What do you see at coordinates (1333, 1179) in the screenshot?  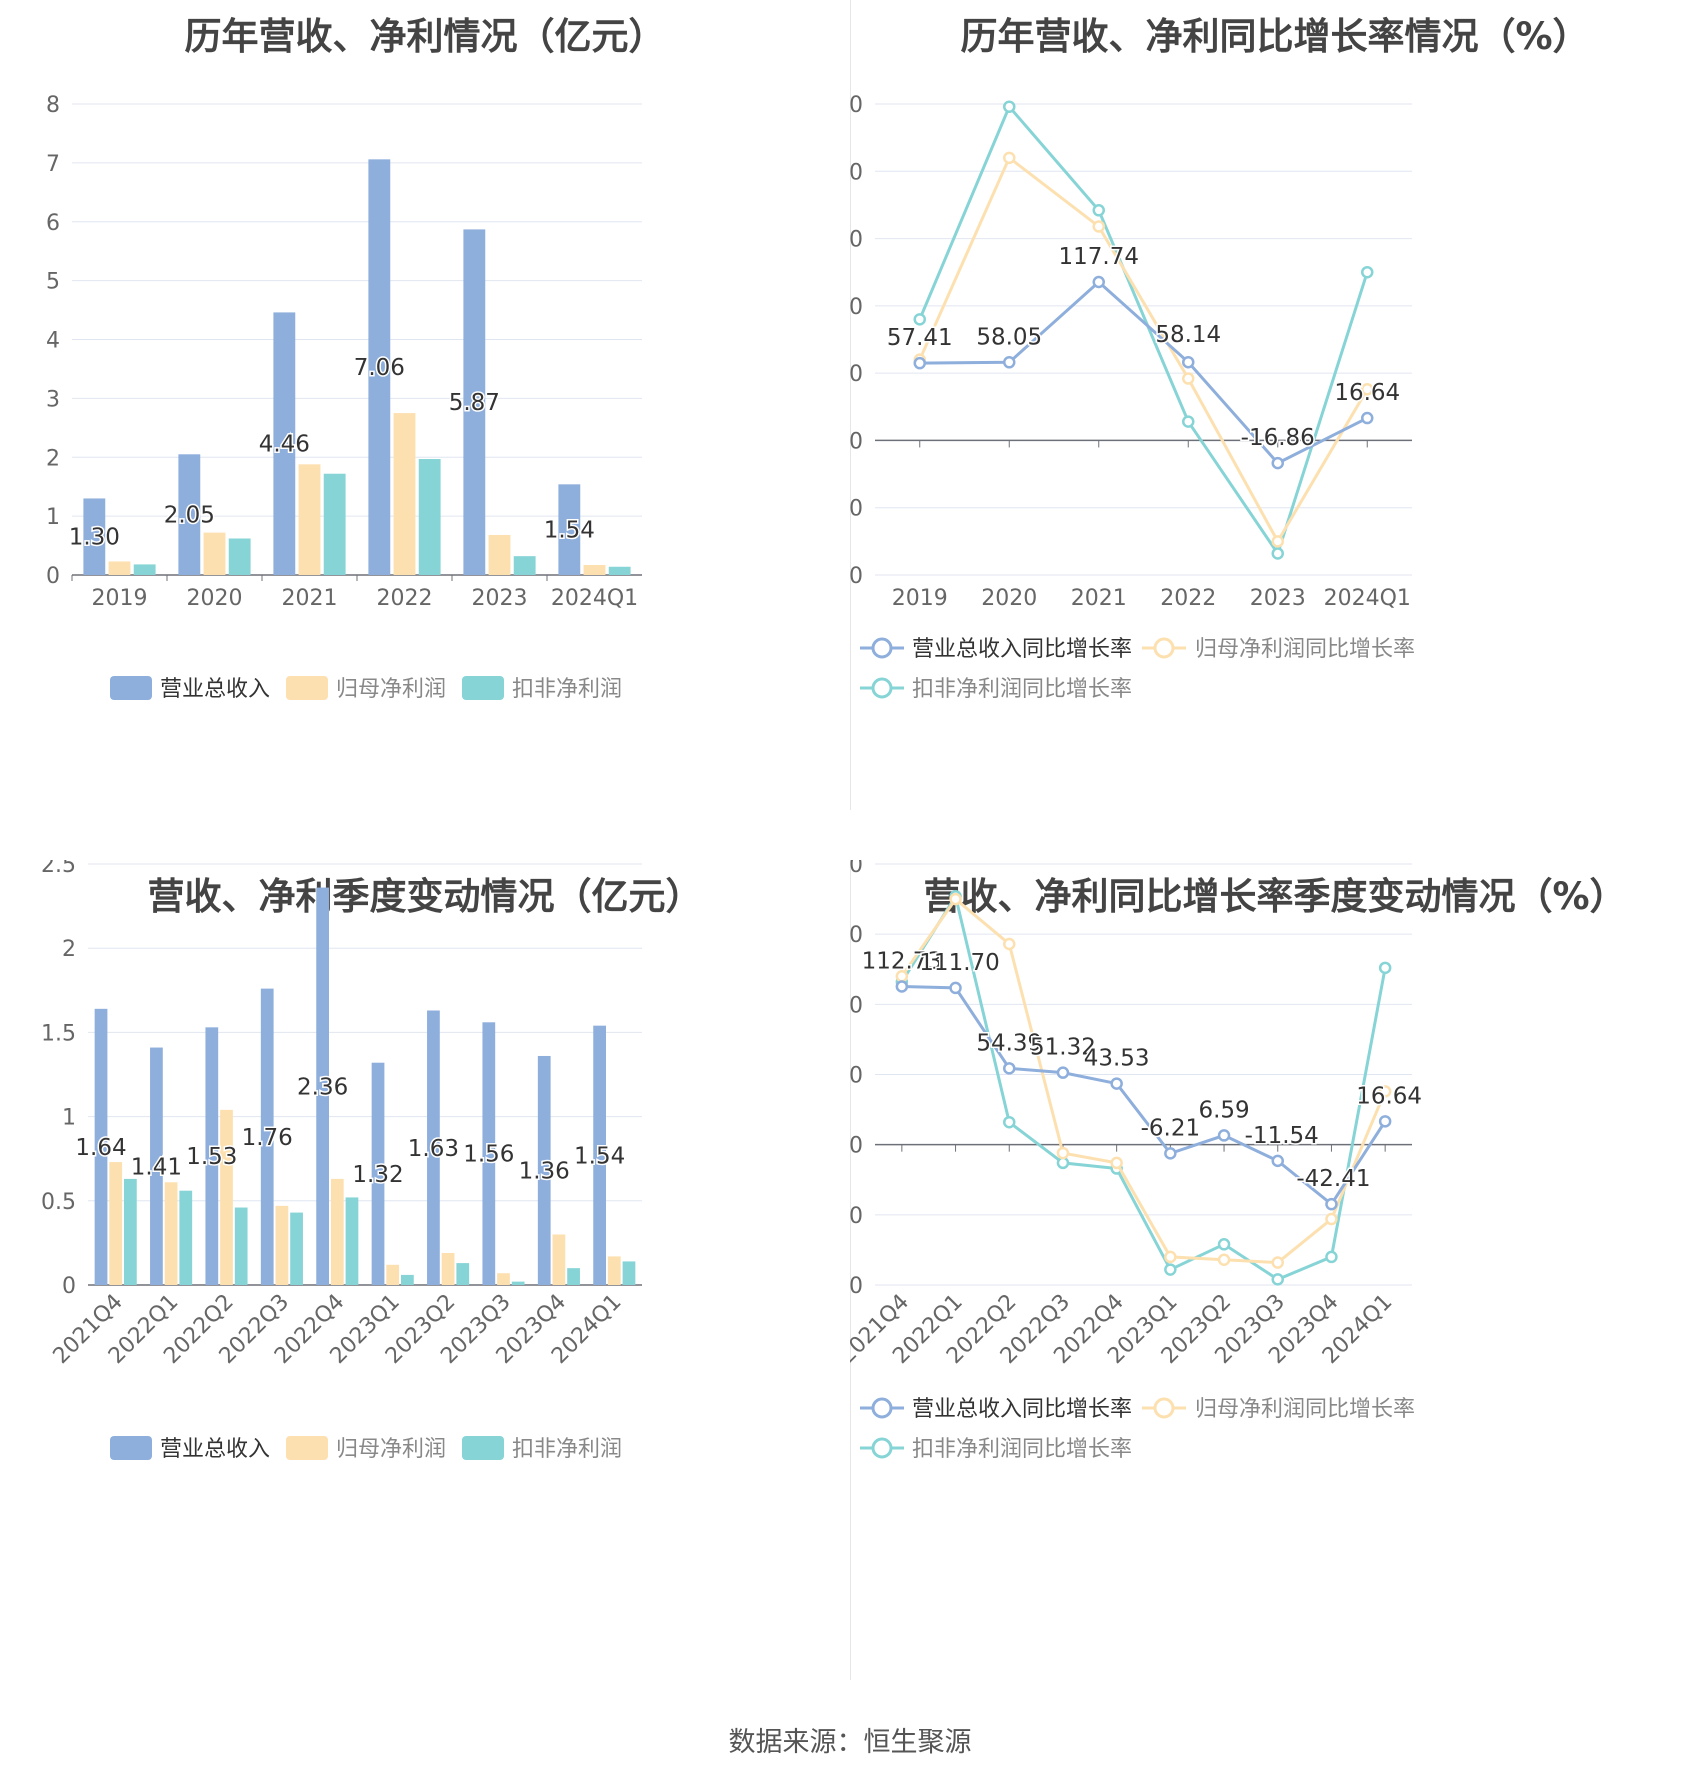 I see `data-label: -42.41` at bounding box center [1333, 1179].